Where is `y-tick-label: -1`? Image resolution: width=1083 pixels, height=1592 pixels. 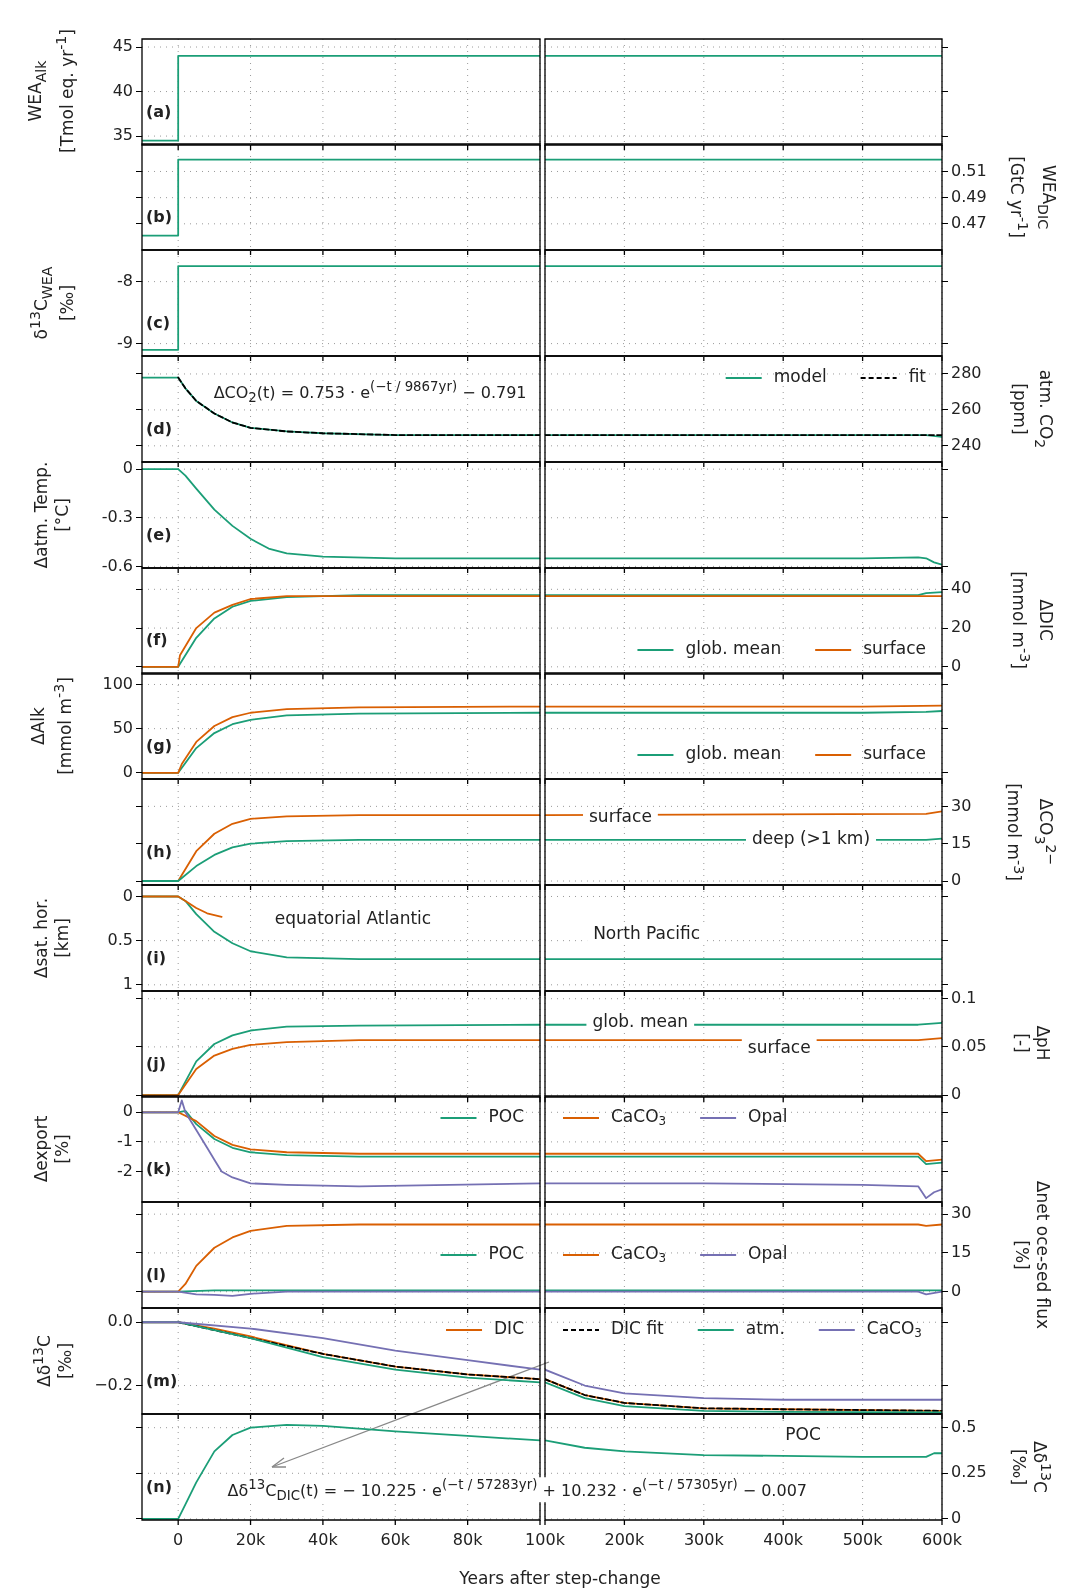
y-tick-label: -1 is located at coordinates (125, 1141).